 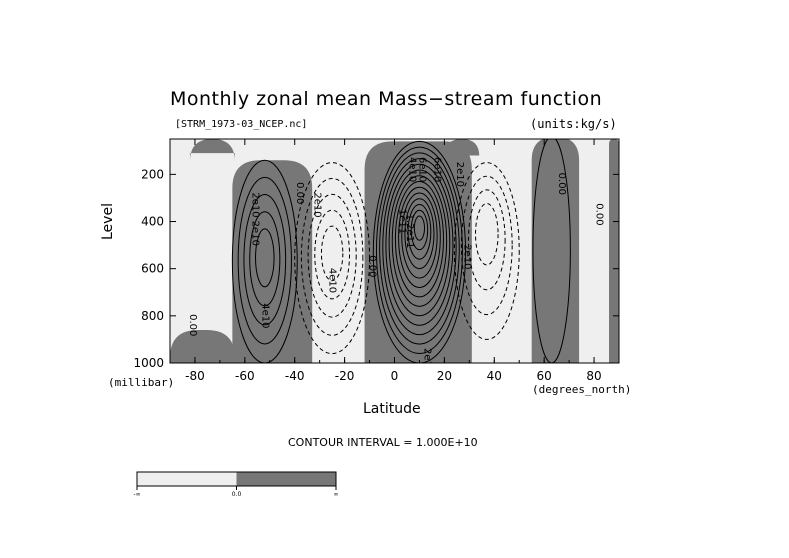 What do you see at coordinates (187, 479) in the screenshot?
I see `colorbar-negative-swatch` at bounding box center [187, 479].